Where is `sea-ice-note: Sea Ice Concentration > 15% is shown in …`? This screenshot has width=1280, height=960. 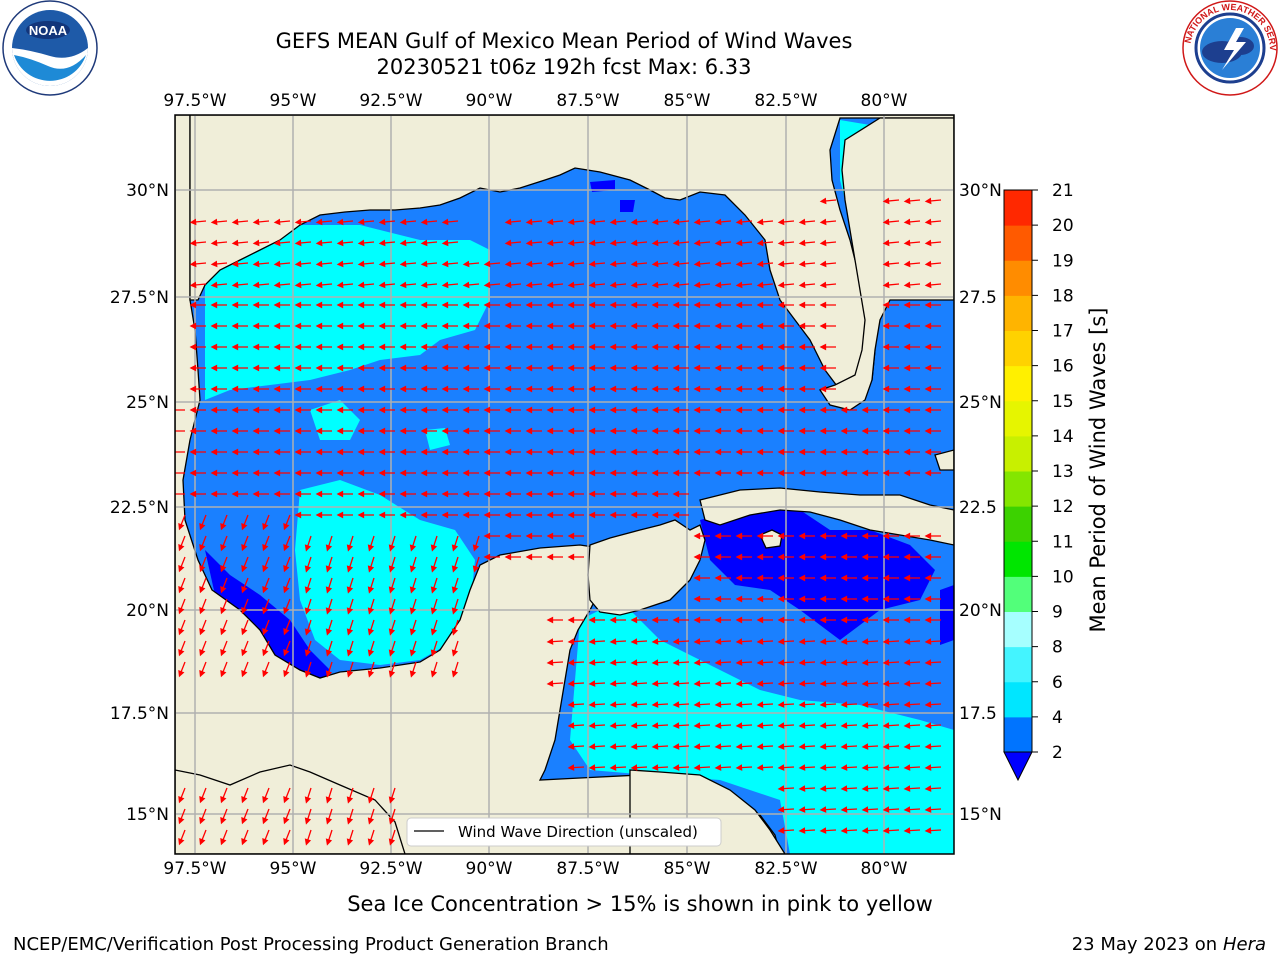 sea-ice-note: Sea Ice Concentration > 15% is shown in … is located at coordinates (640, 904).